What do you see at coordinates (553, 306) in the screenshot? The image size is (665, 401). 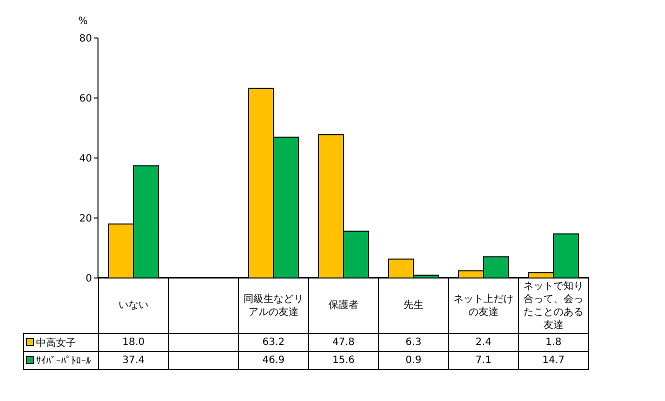 I see `x-tick-label: ネットで知り合って、会ったことのある友達` at bounding box center [553, 306].